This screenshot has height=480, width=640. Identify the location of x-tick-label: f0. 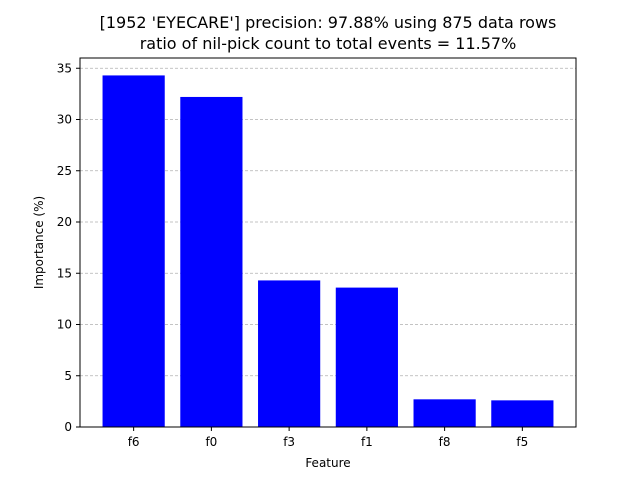
(211, 442).